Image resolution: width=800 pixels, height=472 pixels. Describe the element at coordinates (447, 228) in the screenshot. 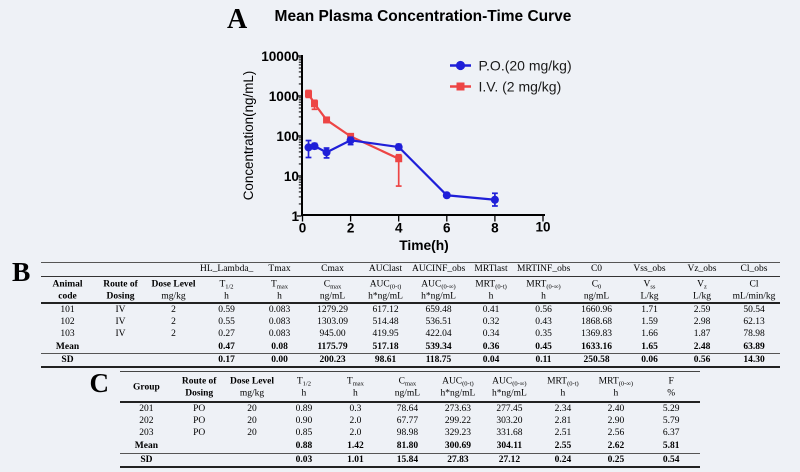

I see `svg-text: 6` at that location.